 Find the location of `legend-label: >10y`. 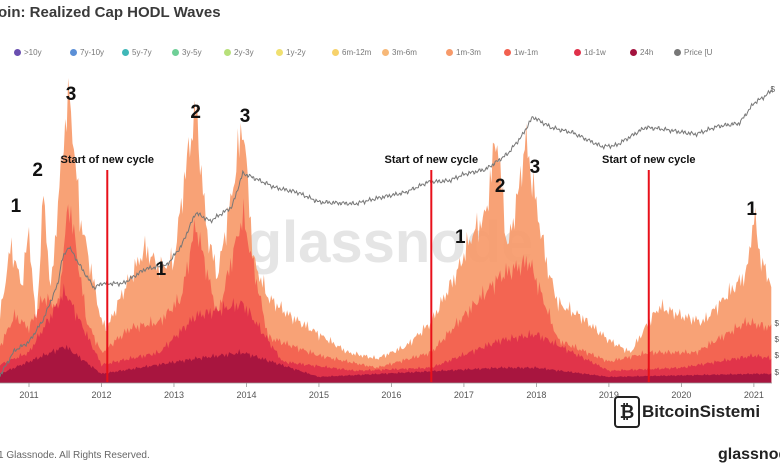

legend-label: >10y is located at coordinates (33, 52).